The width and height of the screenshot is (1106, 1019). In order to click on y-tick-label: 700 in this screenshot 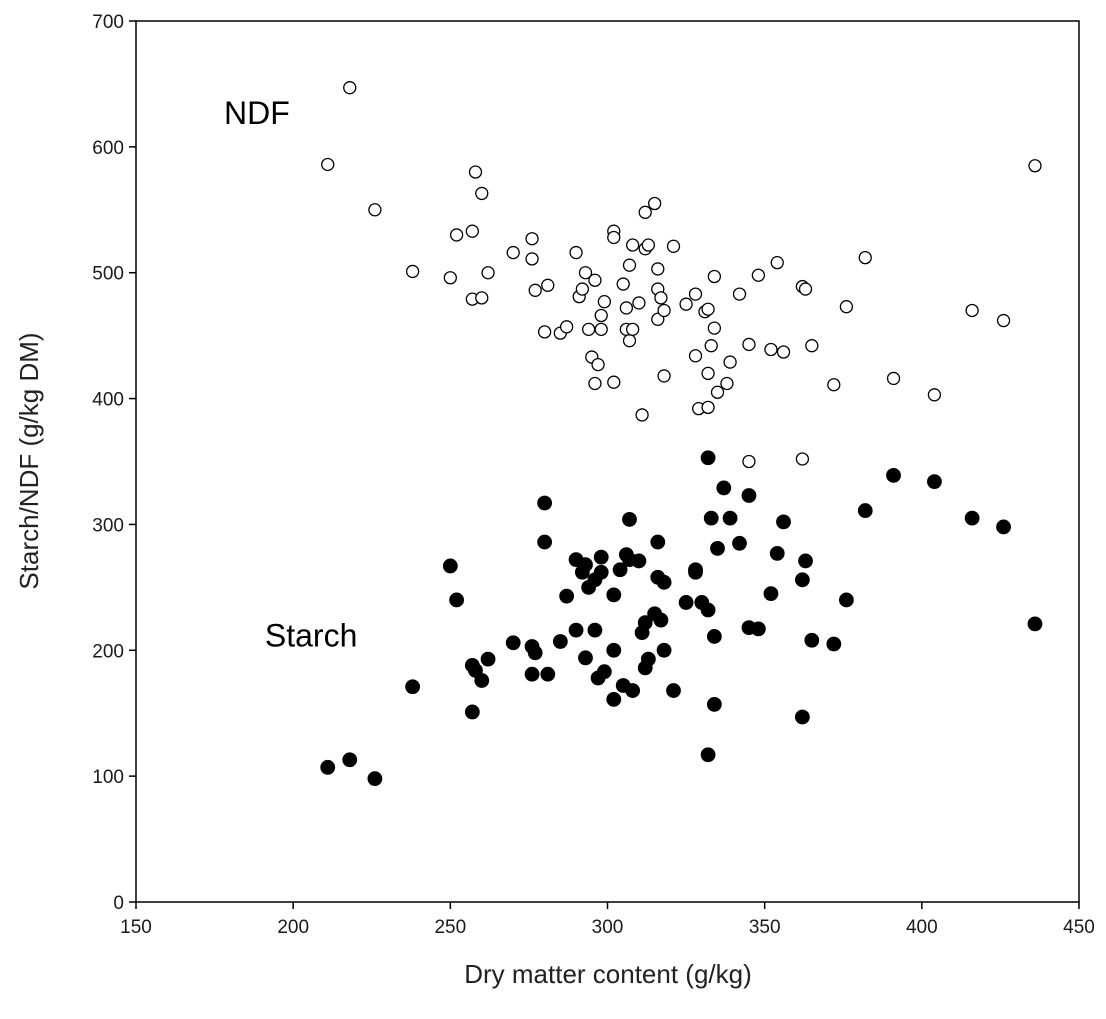, I will do `click(108, 22)`.